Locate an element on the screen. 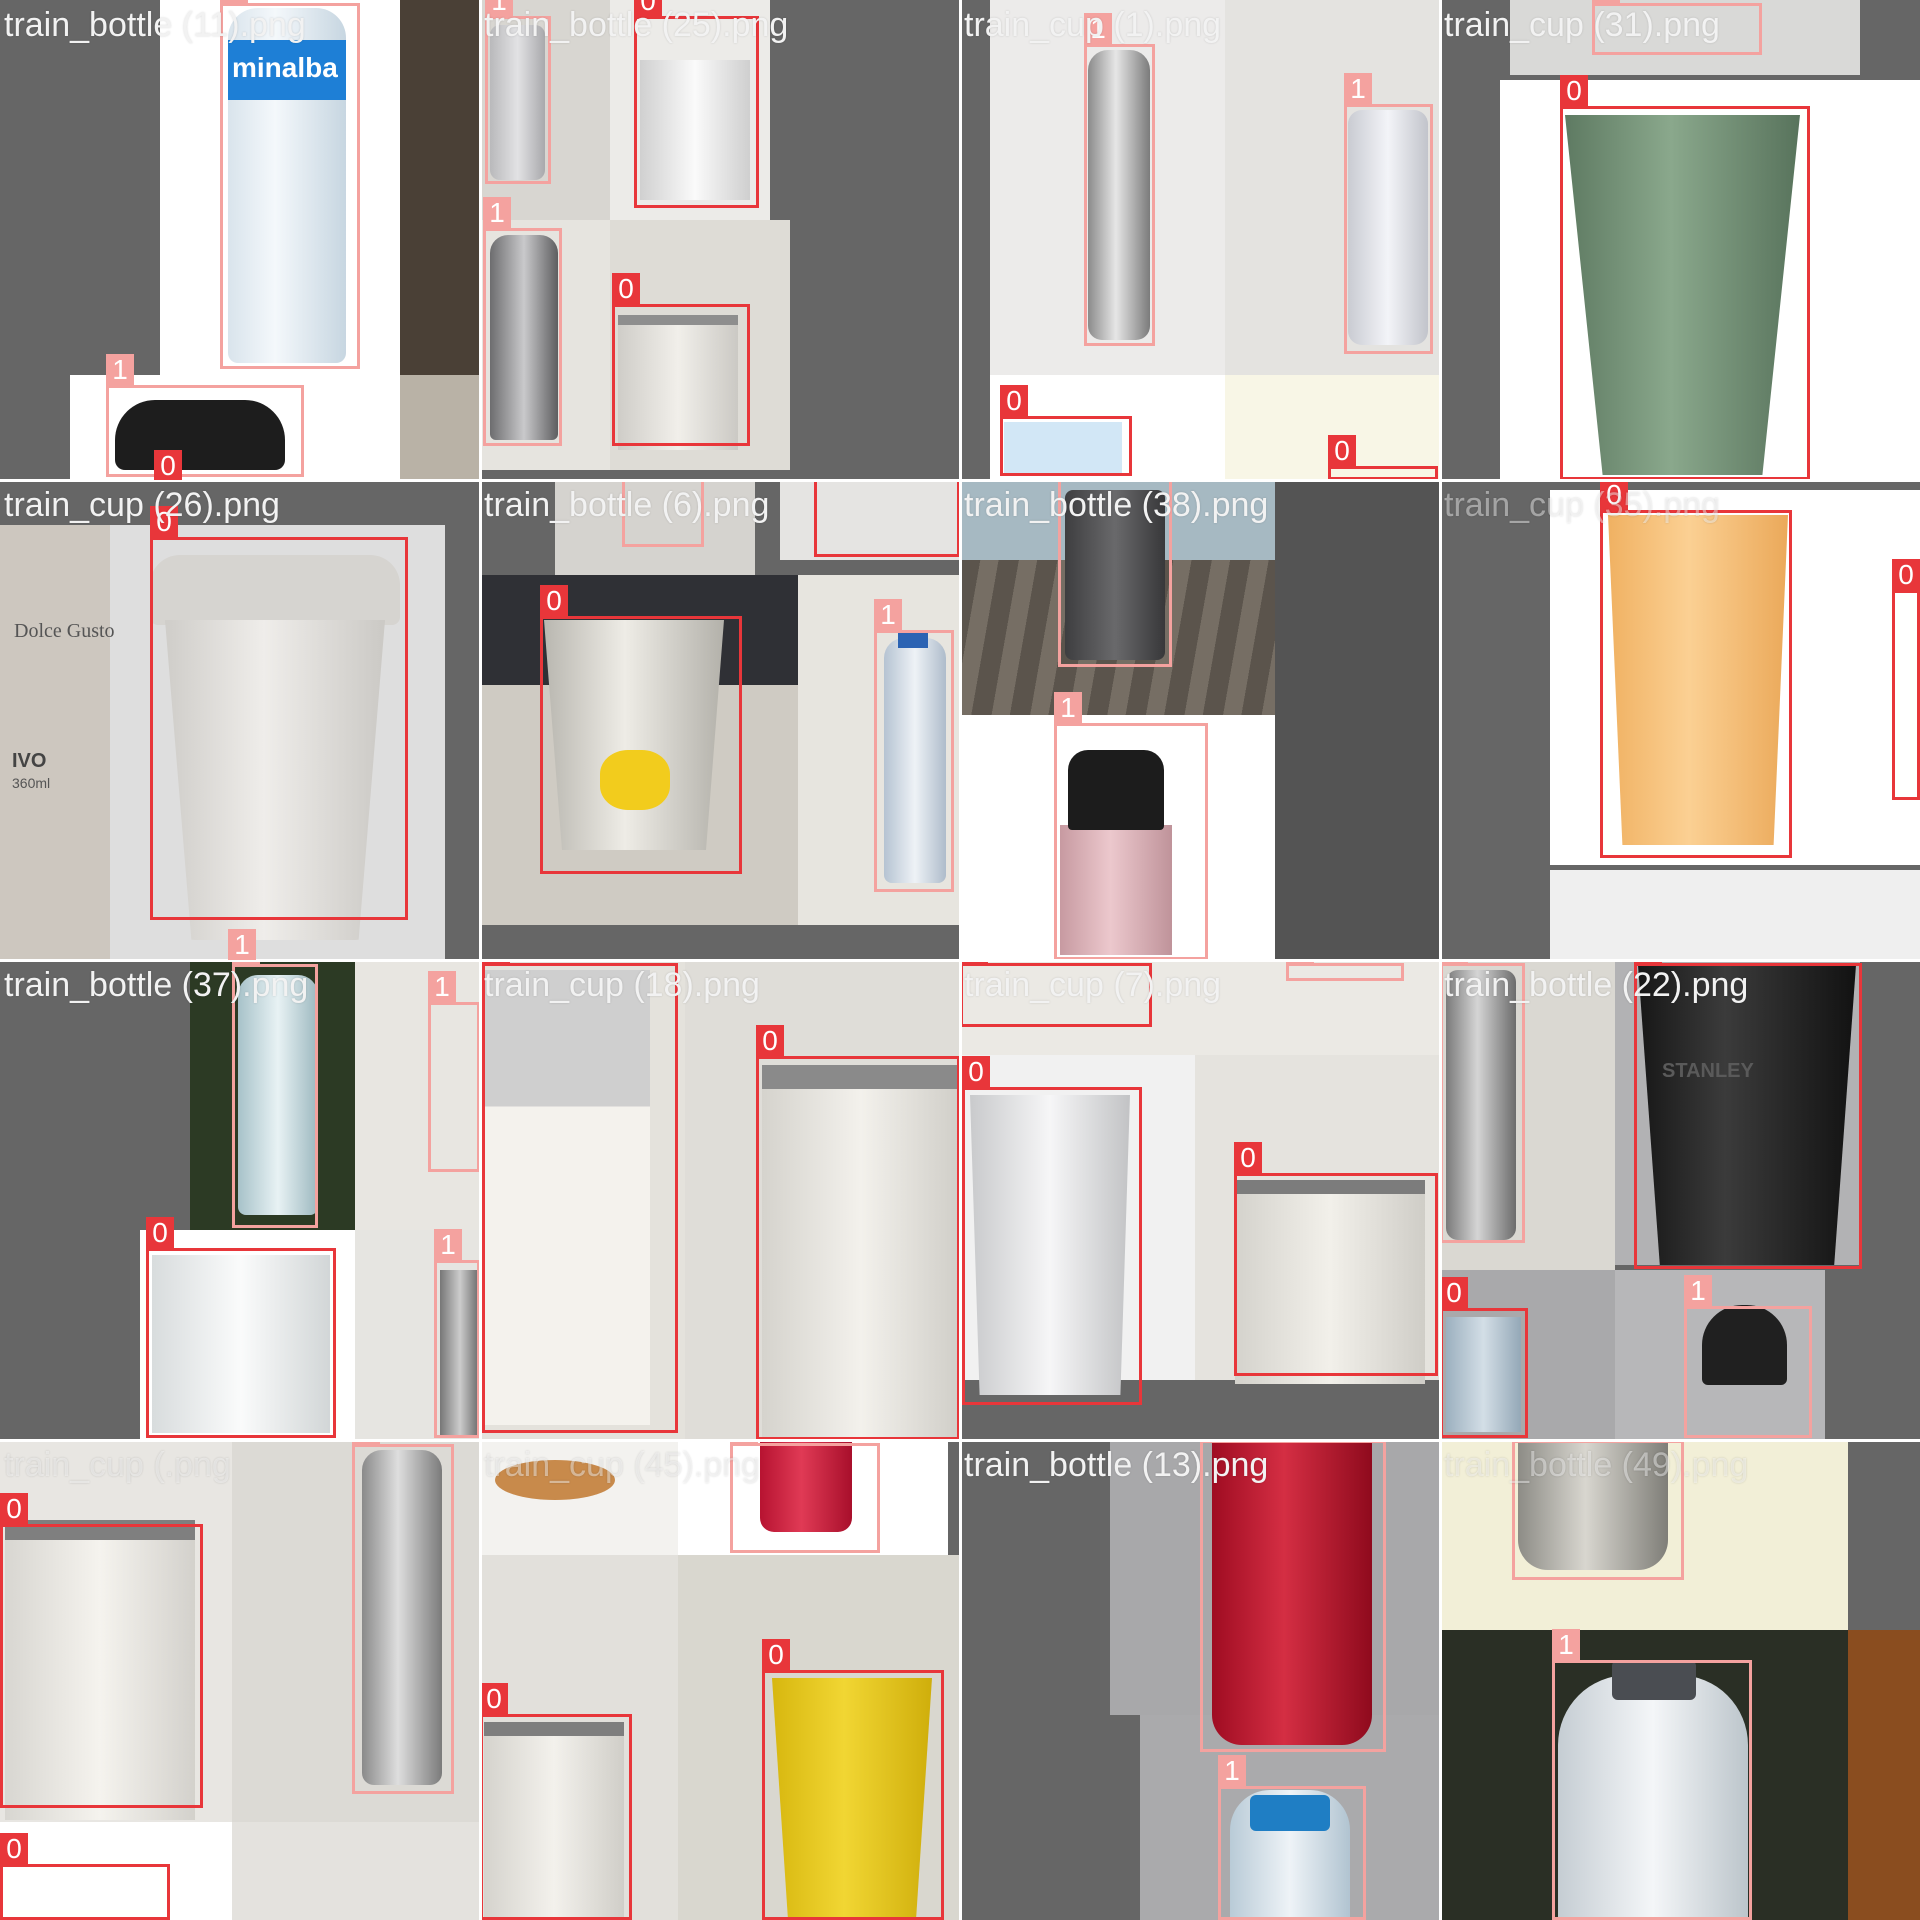 This screenshot has width=1920, height=1920. pink-bottle-shape is located at coordinates (1116, 890).